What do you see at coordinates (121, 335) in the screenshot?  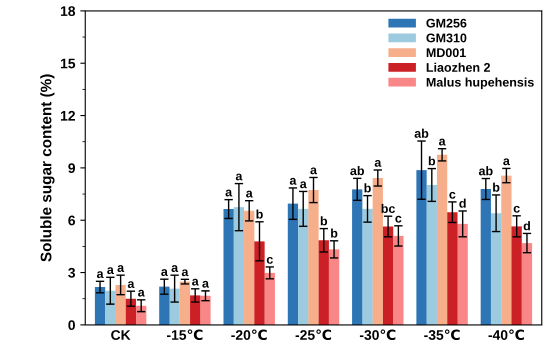 I see `x-tick-label: CK` at bounding box center [121, 335].